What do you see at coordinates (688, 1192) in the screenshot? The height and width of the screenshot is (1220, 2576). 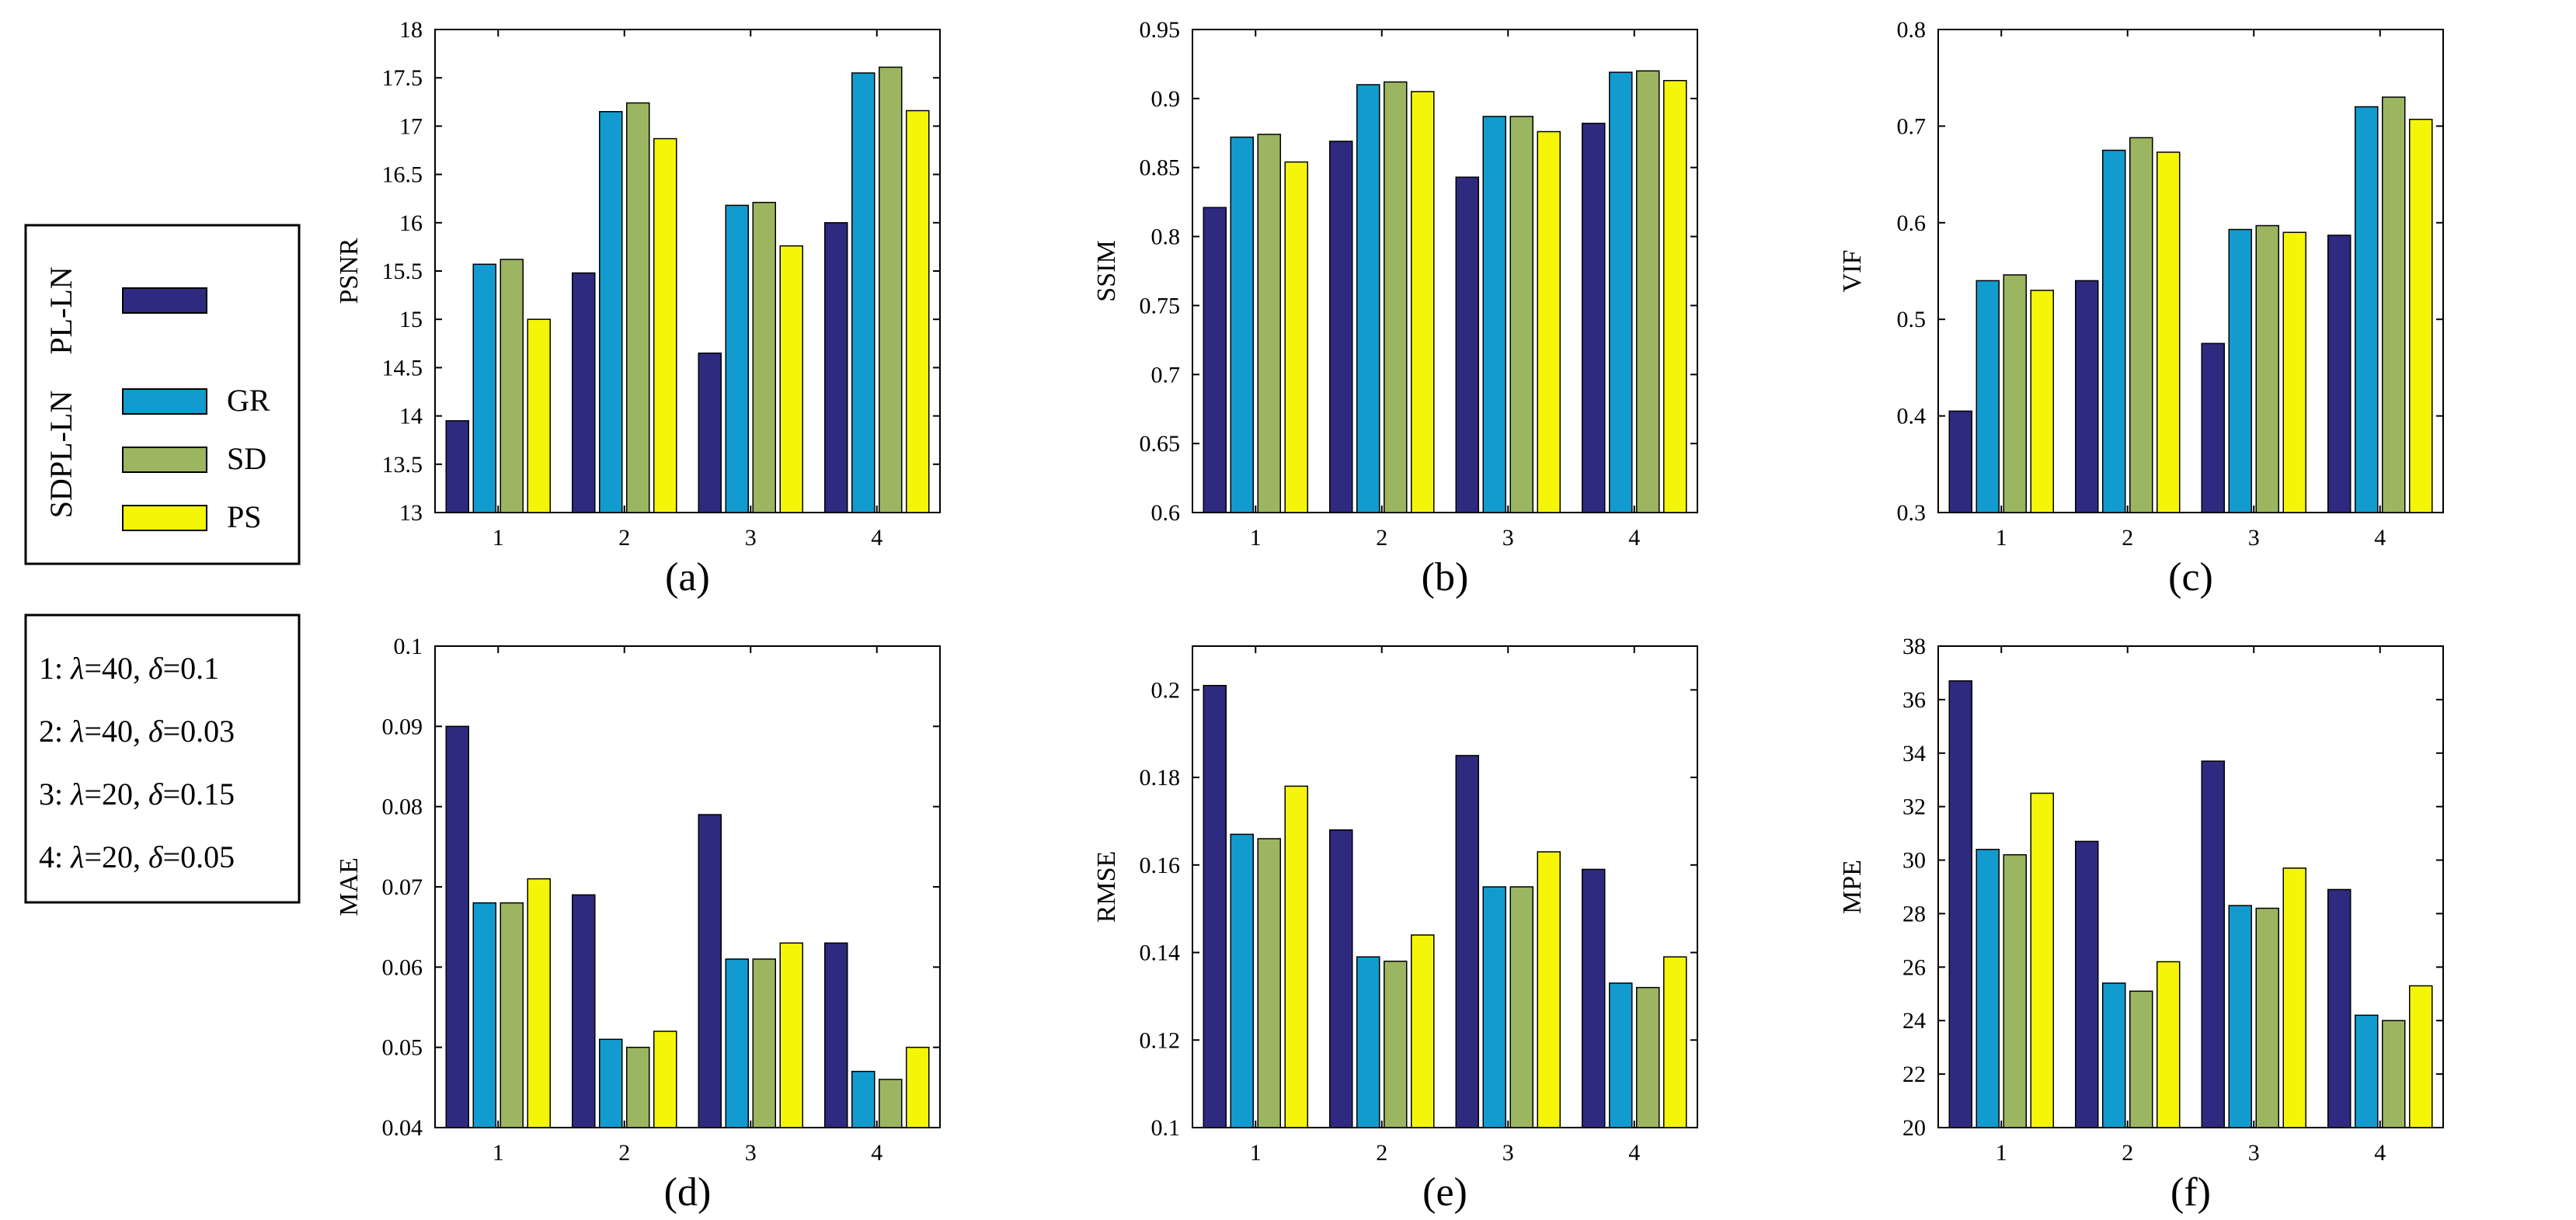 I see `panel-label: (d)` at bounding box center [688, 1192].